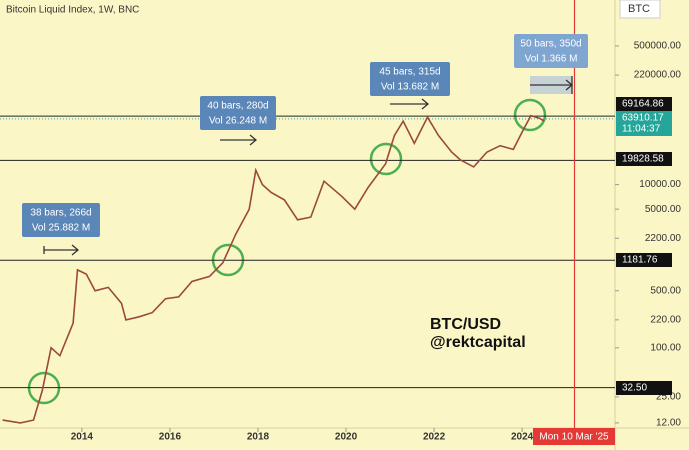  I want to click on y-tick-label: 220.00, so click(665, 319).